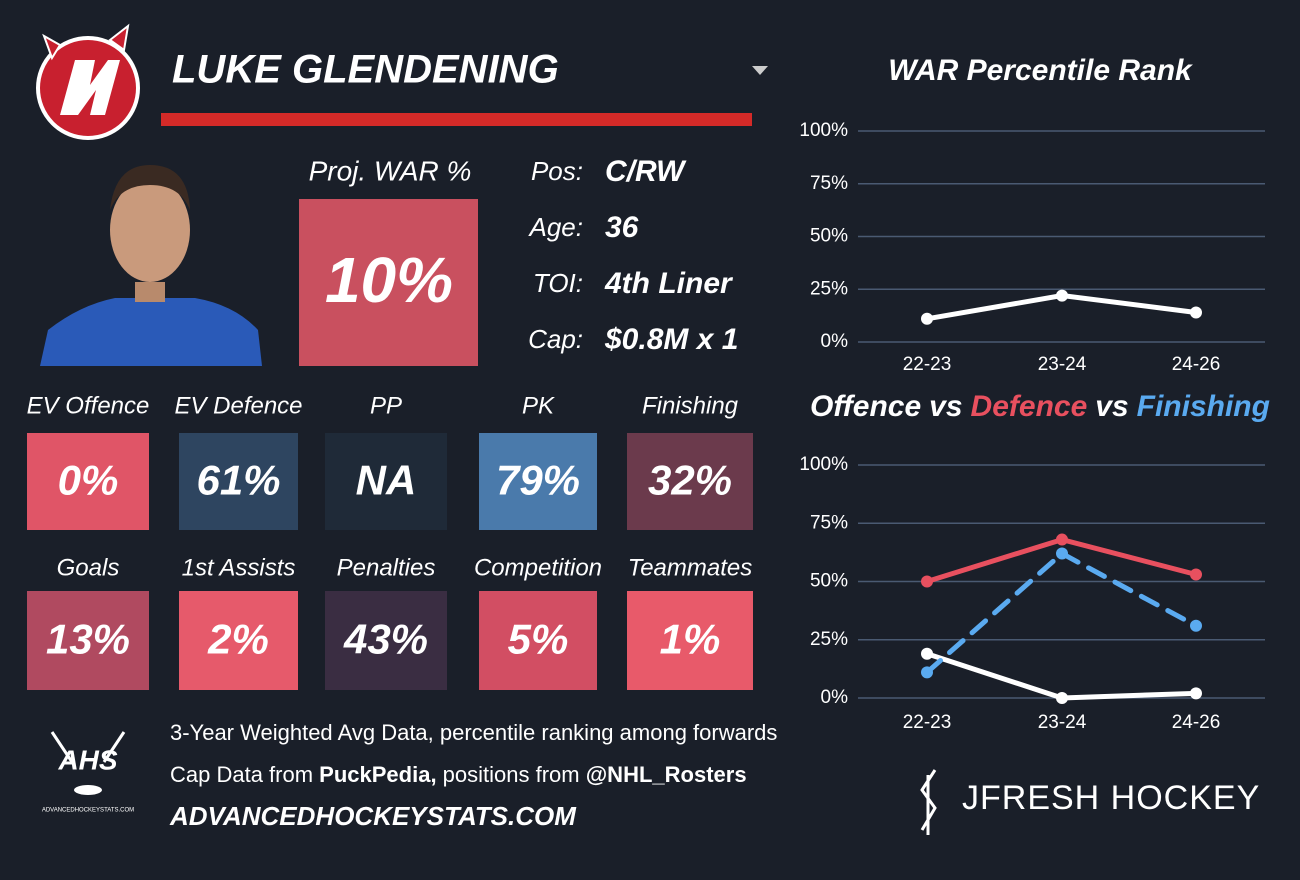  What do you see at coordinates (558, 283) in the screenshot?
I see `info-label: TOI:` at bounding box center [558, 283].